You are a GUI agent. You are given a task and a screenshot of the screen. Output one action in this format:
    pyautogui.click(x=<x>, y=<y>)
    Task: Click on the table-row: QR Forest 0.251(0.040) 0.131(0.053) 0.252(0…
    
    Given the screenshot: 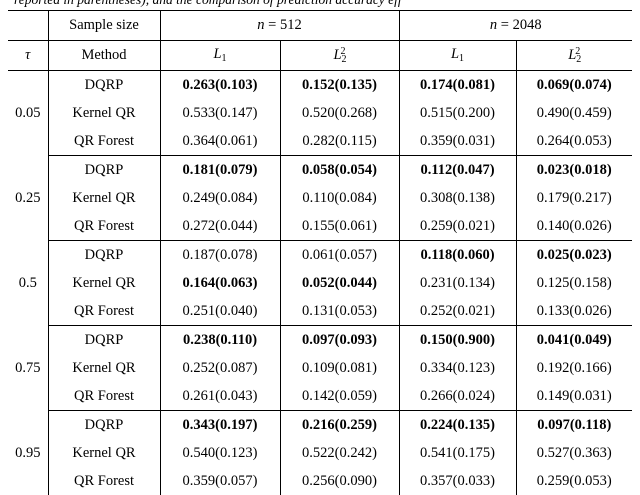 What is the action you would take?
    pyautogui.click(x=320, y=311)
    